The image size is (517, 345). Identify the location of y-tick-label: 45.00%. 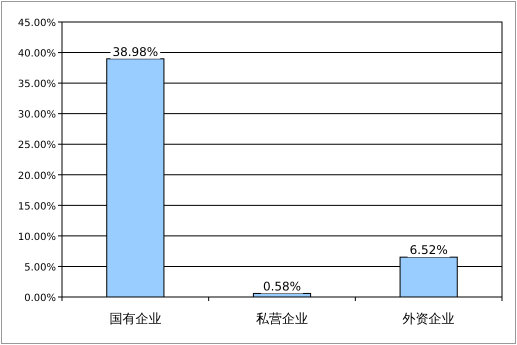
(37, 23).